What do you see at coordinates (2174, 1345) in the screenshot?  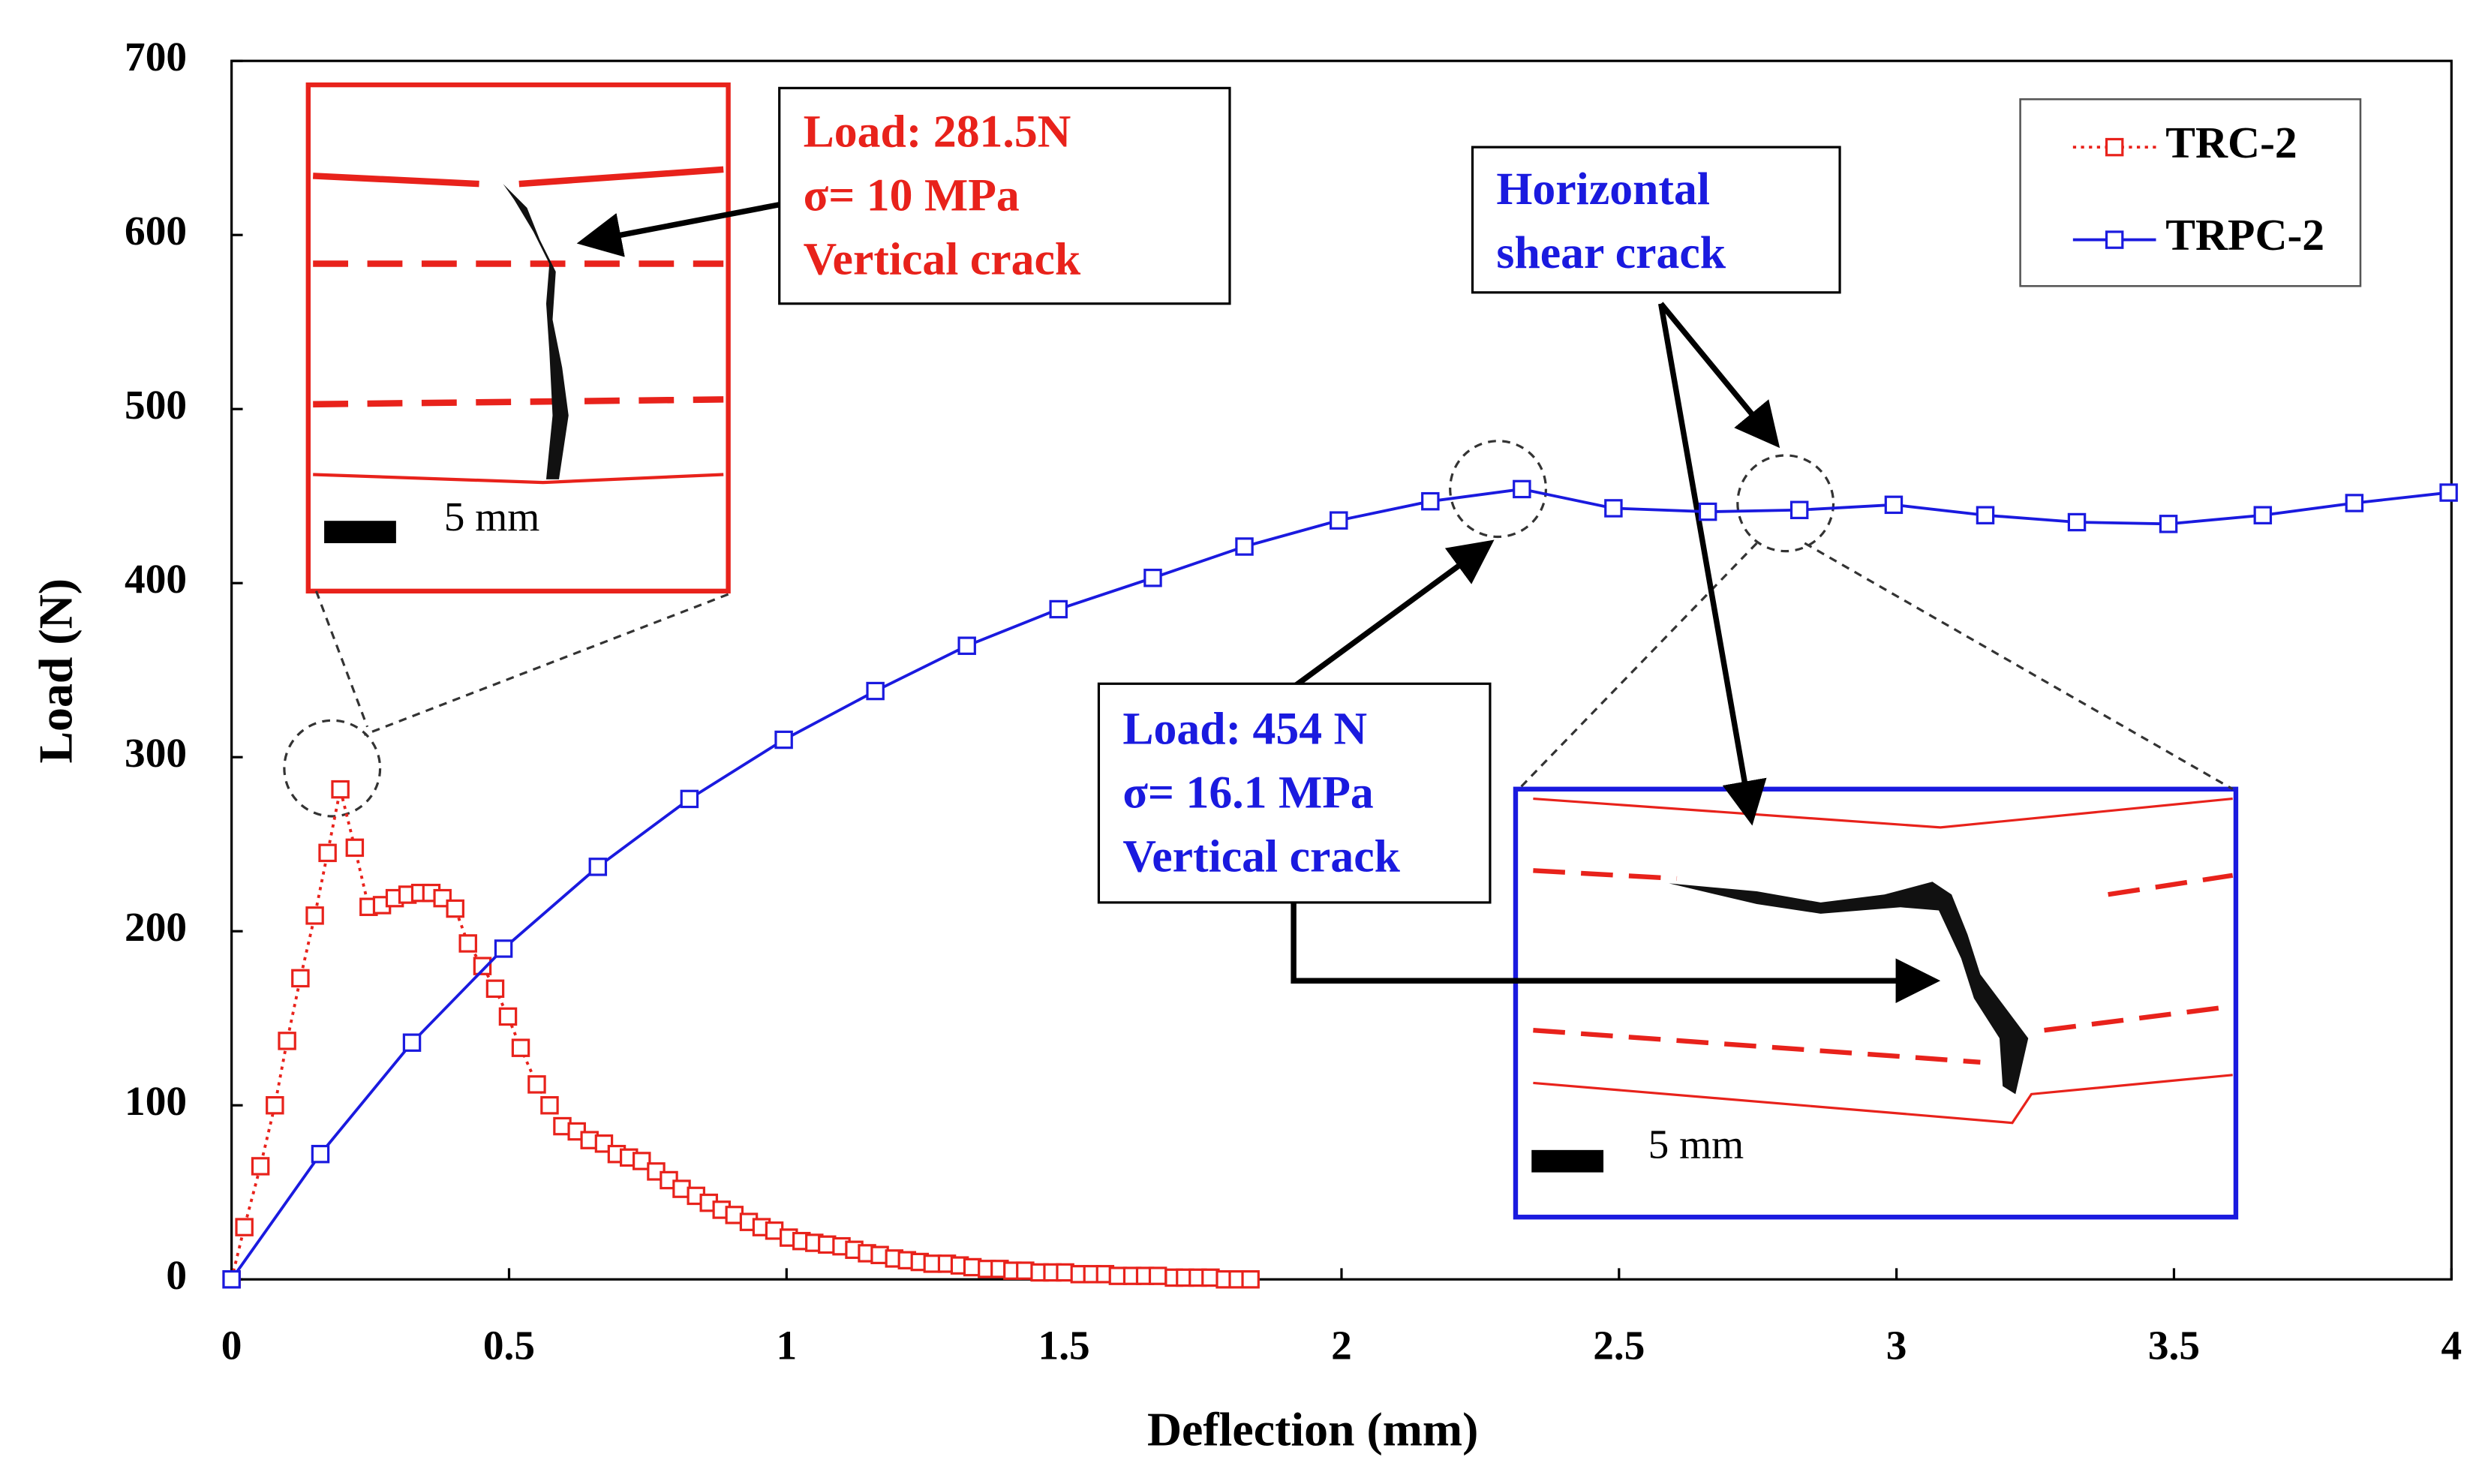 I see `x-tick-label: 3.5` at bounding box center [2174, 1345].